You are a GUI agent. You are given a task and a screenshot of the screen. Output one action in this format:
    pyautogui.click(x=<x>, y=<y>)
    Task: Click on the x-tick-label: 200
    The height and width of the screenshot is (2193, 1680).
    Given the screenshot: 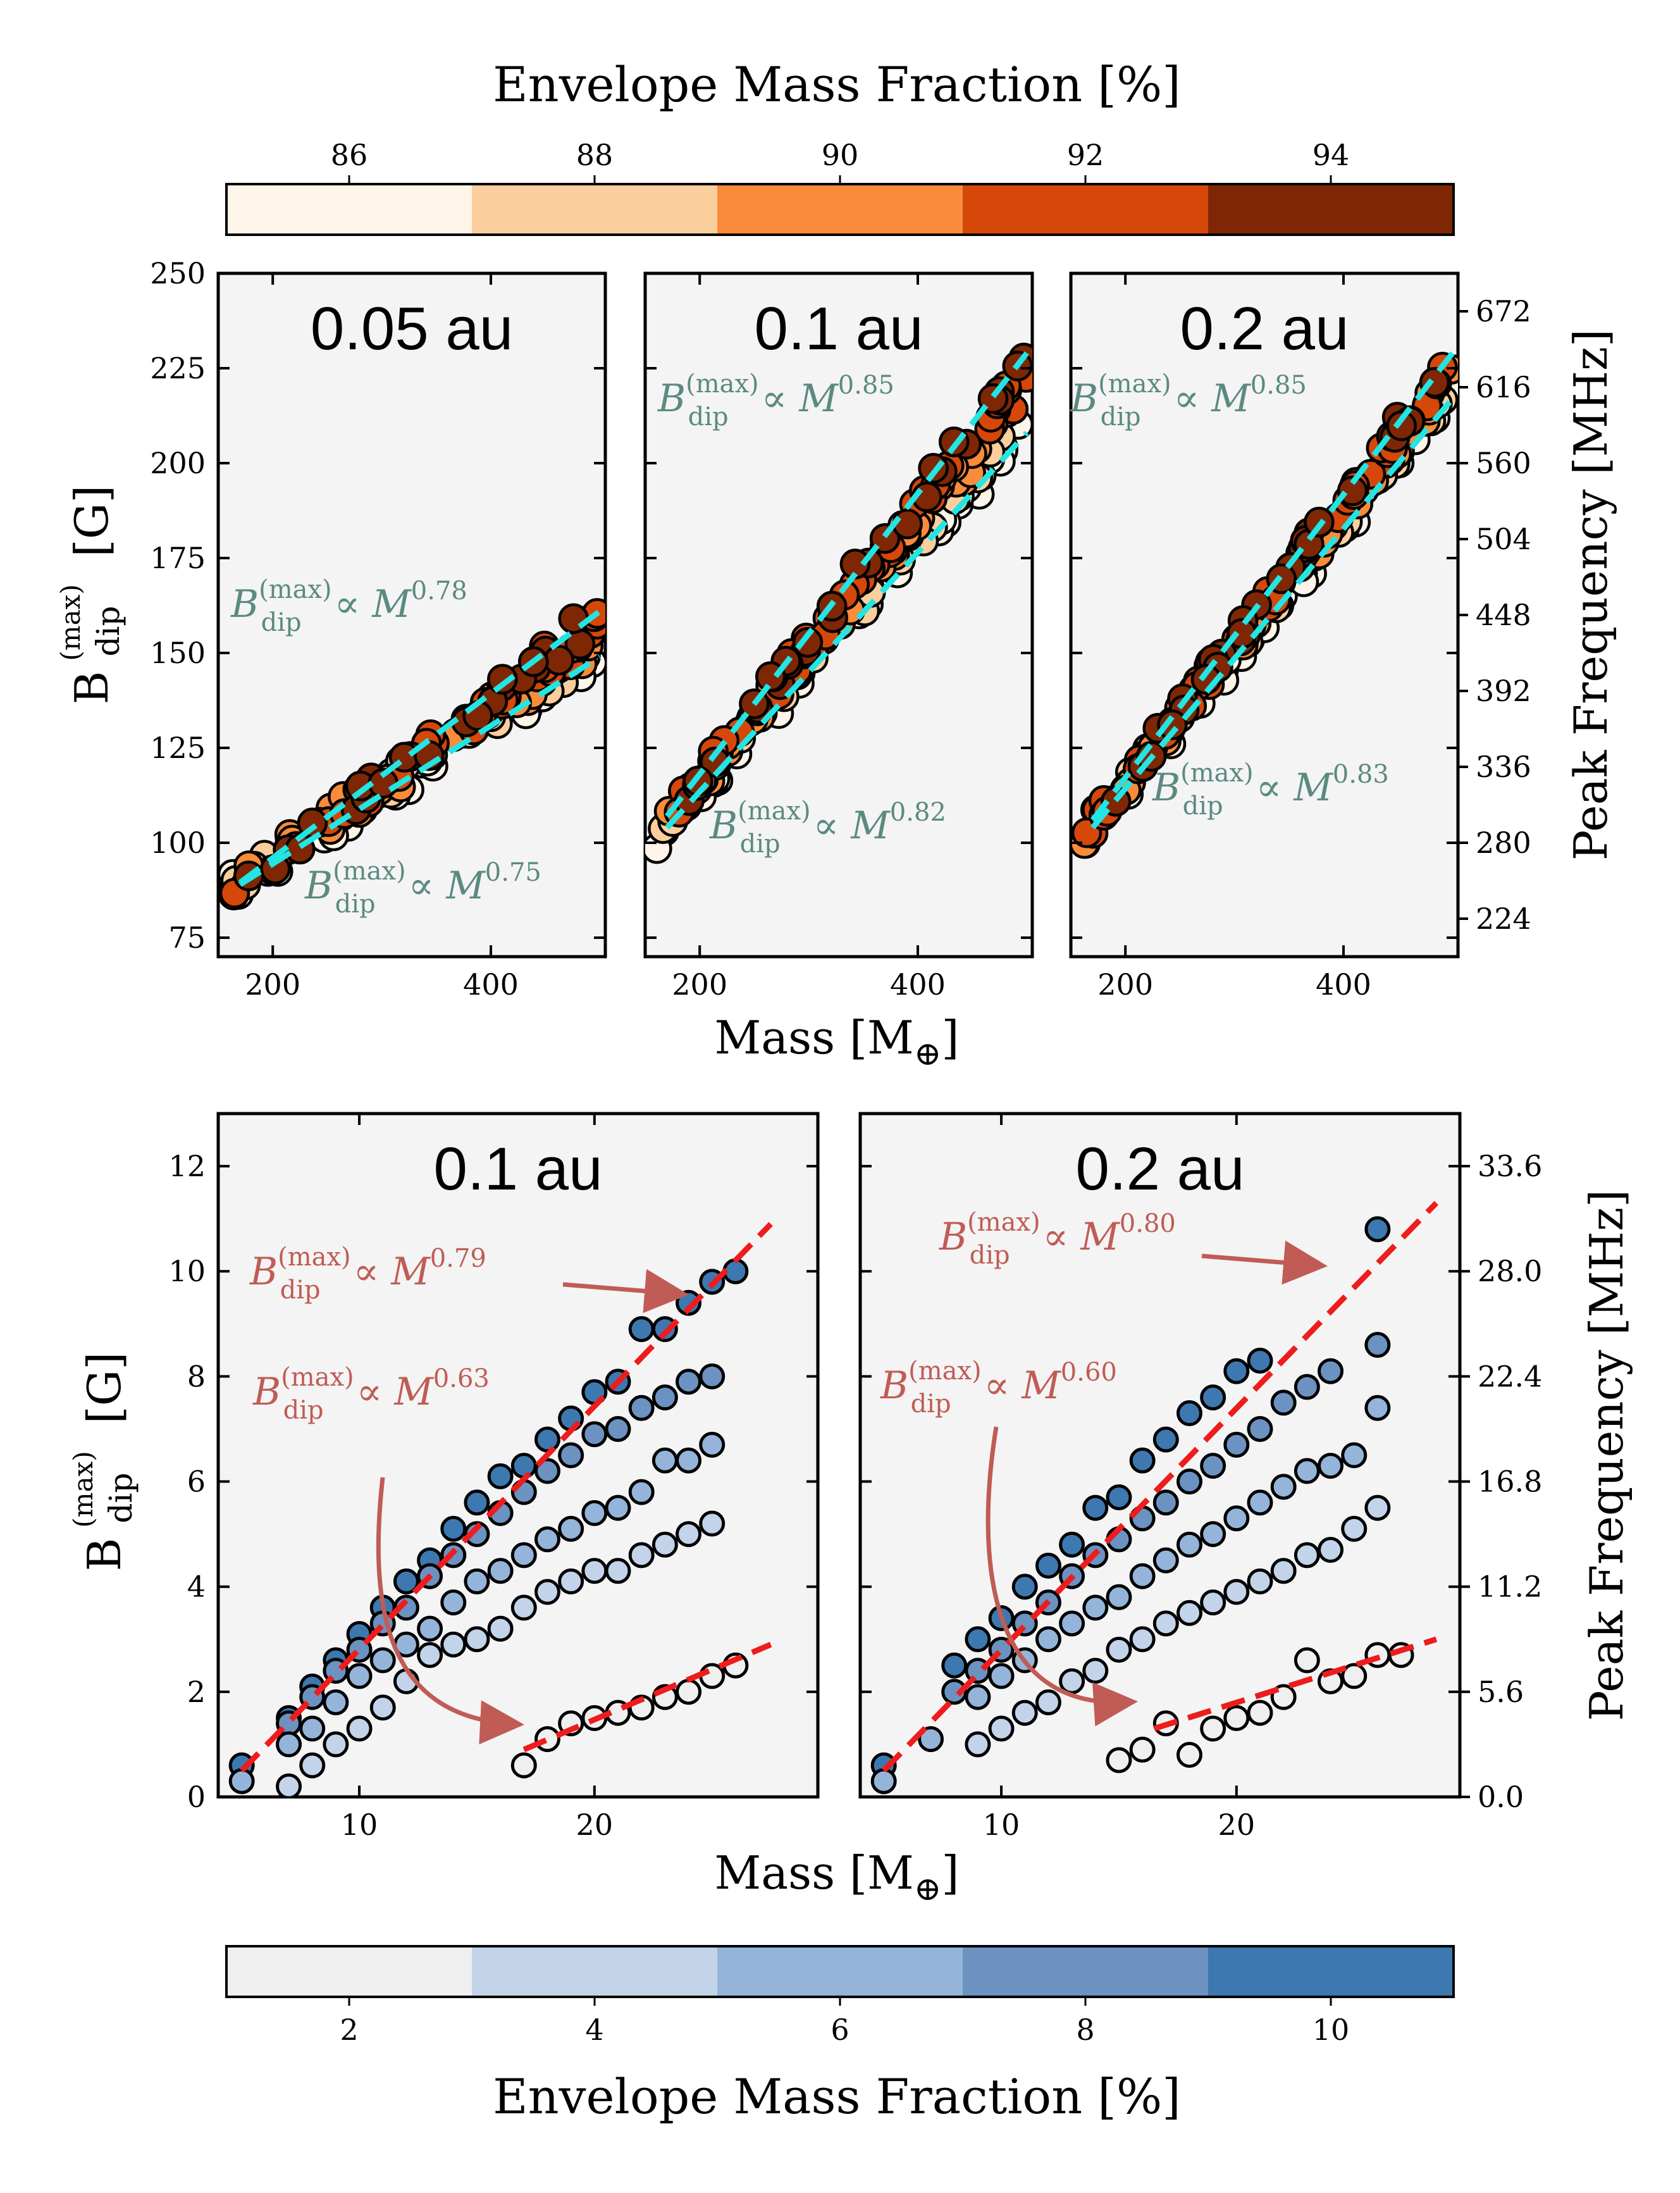 What is the action you would take?
    pyautogui.click(x=1125, y=984)
    